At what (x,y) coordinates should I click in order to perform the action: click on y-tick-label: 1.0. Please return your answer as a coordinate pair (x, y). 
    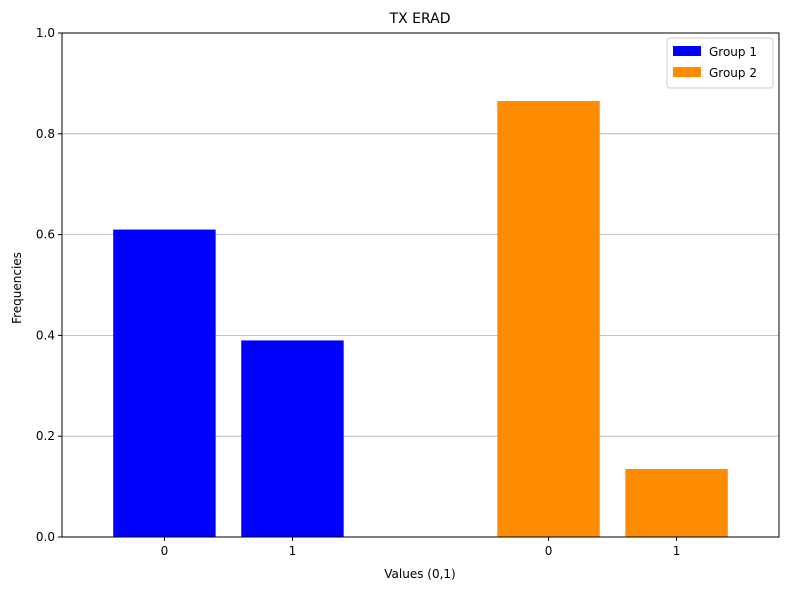
    Looking at the image, I should click on (45, 33).